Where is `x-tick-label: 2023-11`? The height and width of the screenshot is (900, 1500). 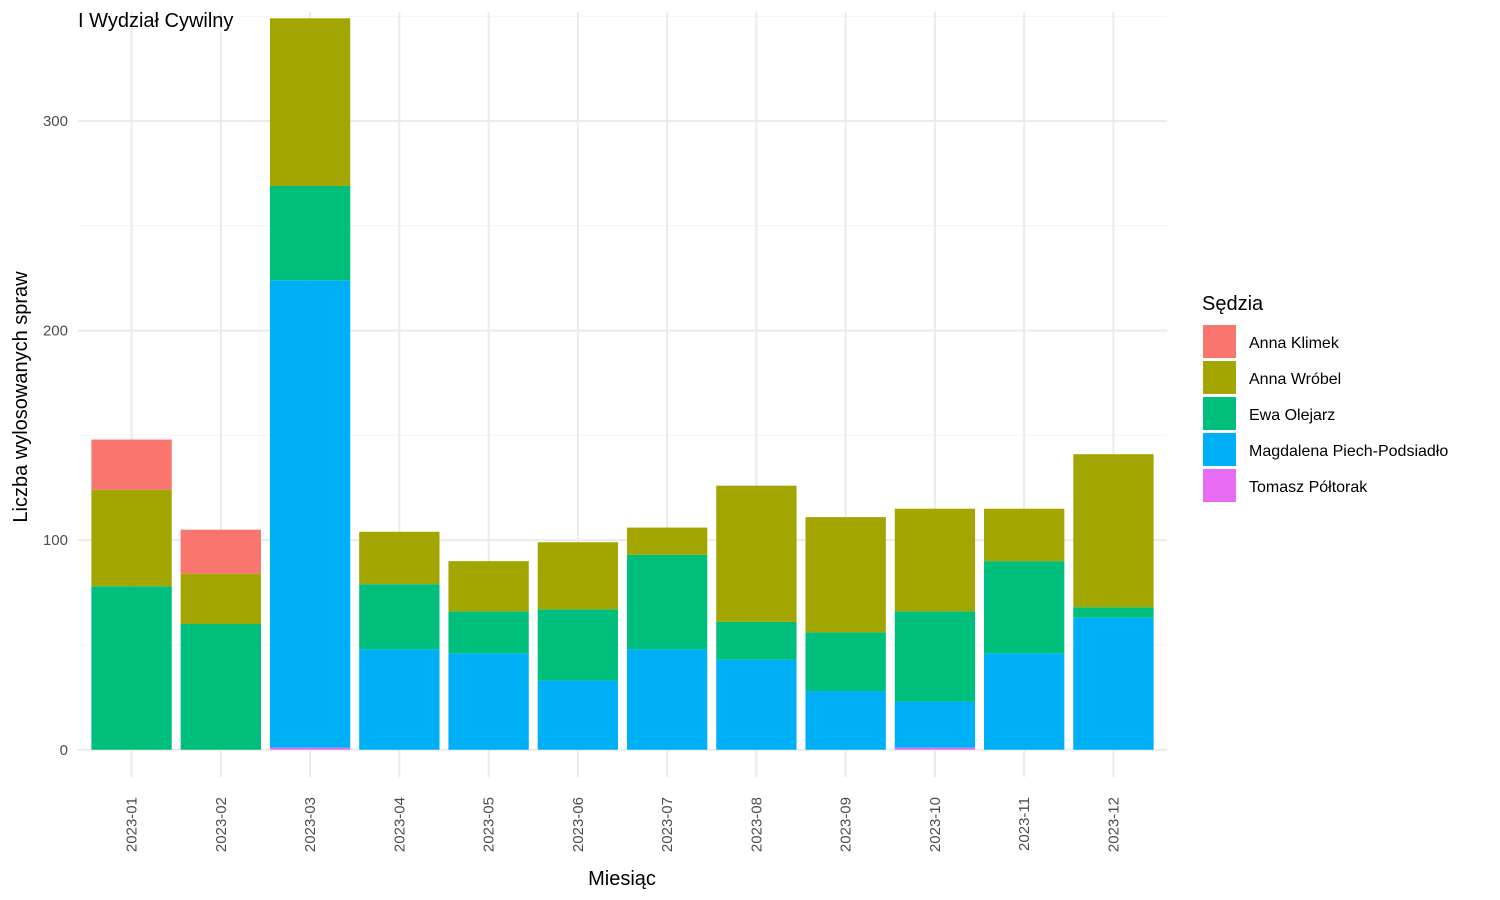
x-tick-label: 2023-11 is located at coordinates (1024, 824).